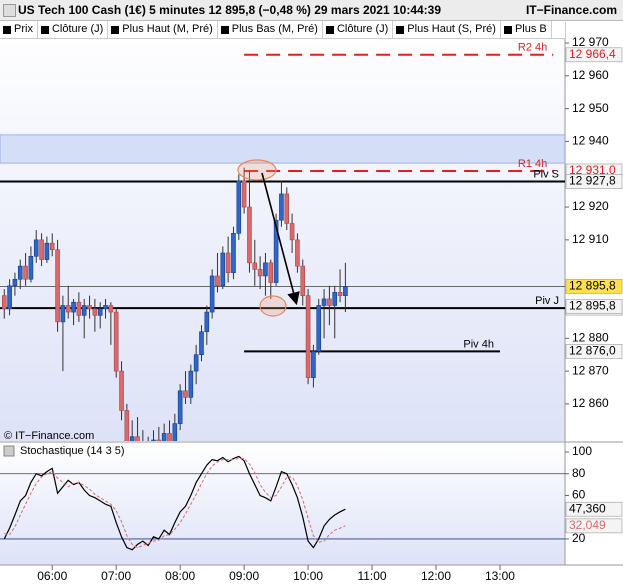 The height and width of the screenshot is (587, 623). What do you see at coordinates (451, 29) in the screenshot?
I see `toolbar-label: Plus Haut (S, Pré)` at bounding box center [451, 29].